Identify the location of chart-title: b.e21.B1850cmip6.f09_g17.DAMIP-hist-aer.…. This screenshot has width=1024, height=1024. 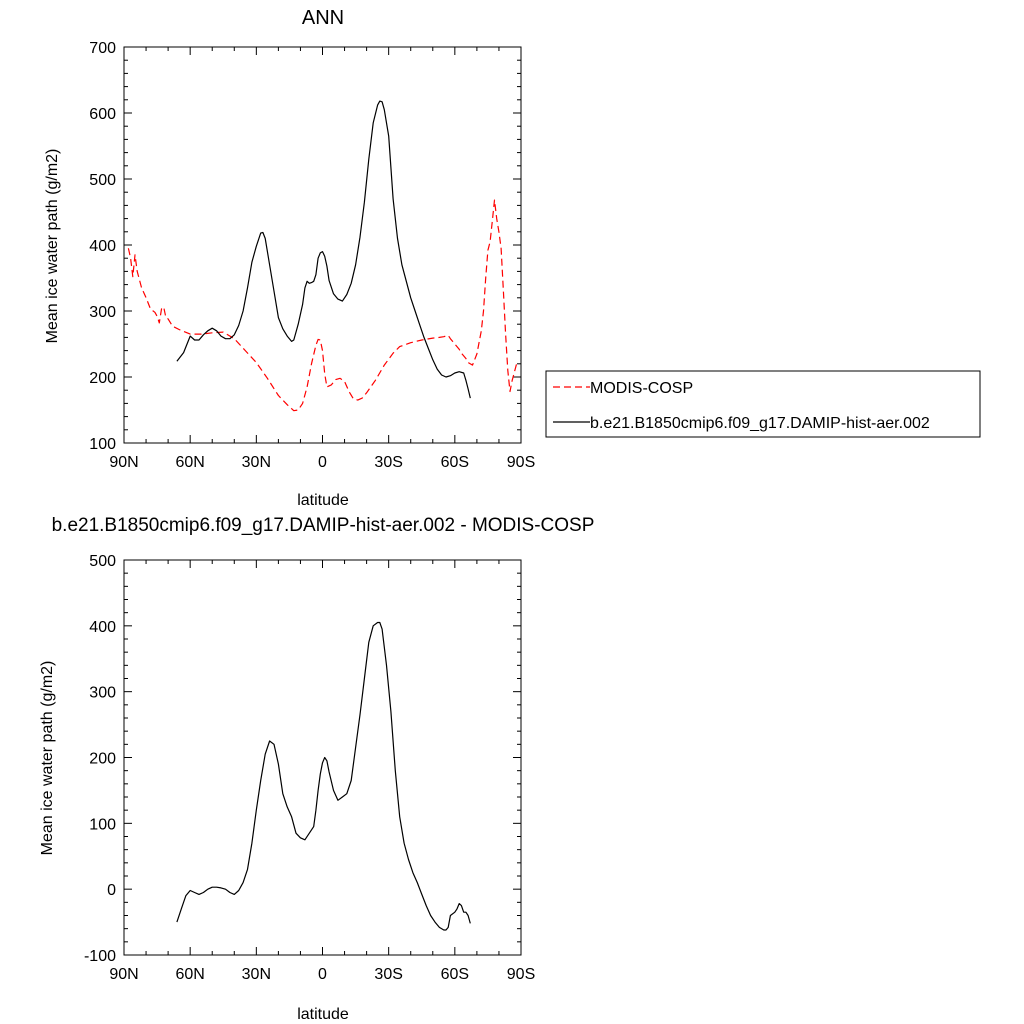
(323, 525).